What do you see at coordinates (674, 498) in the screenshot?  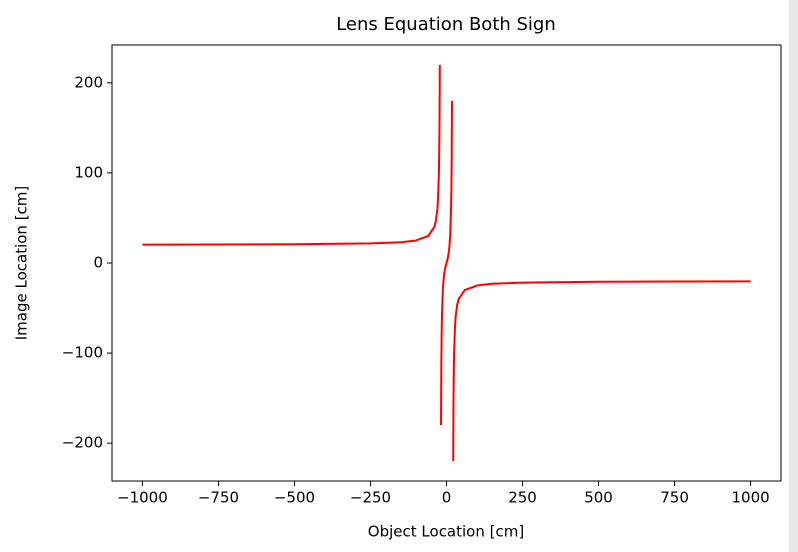 I see `x-tick-label: 750` at bounding box center [674, 498].